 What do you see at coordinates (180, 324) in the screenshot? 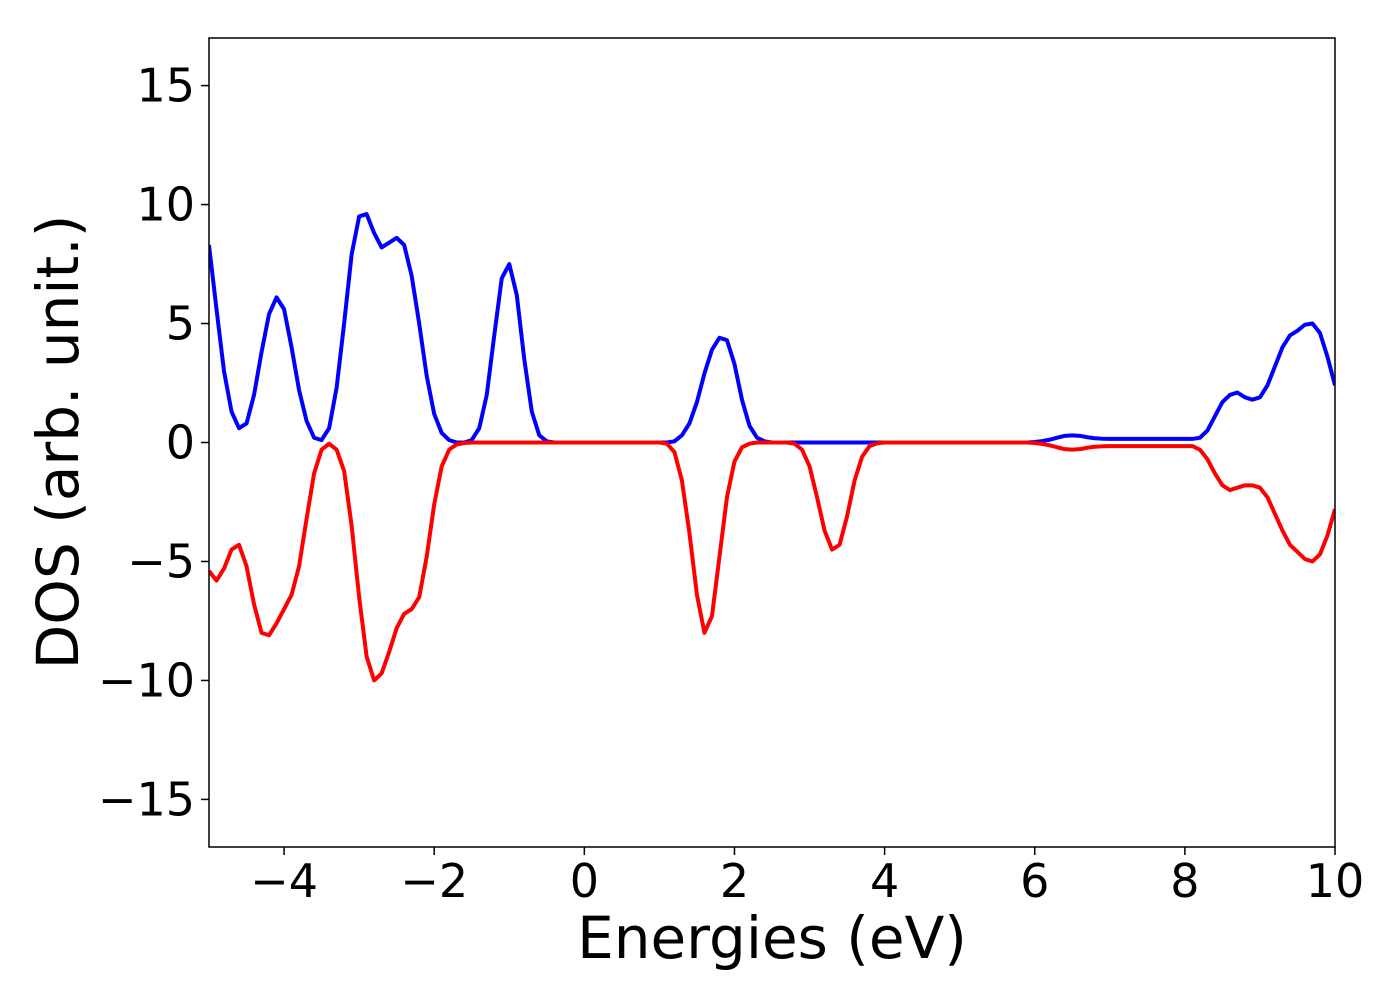
I see `y-tick-label: 5` at bounding box center [180, 324].